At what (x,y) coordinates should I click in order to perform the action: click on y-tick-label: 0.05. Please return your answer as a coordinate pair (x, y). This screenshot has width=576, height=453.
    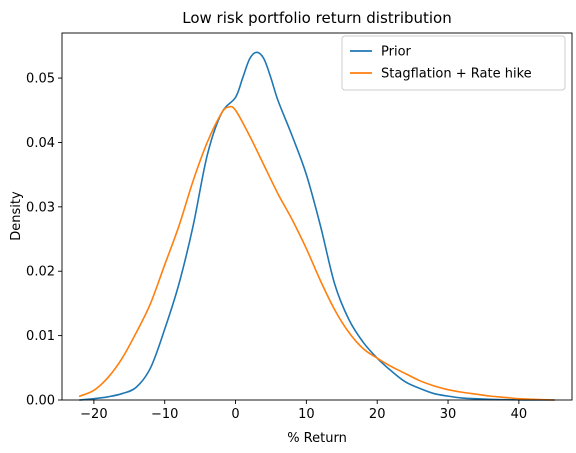
    Looking at the image, I should click on (40, 79).